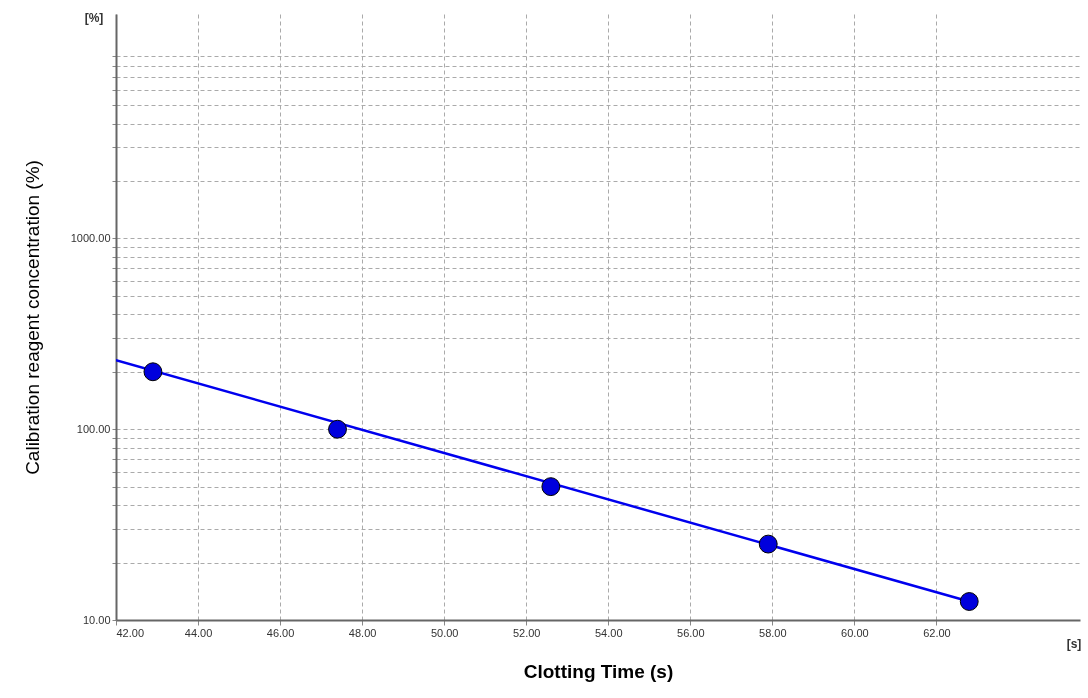 This screenshot has width=1088, height=698. I want to click on x-tick-label: 54.00, so click(608, 632).